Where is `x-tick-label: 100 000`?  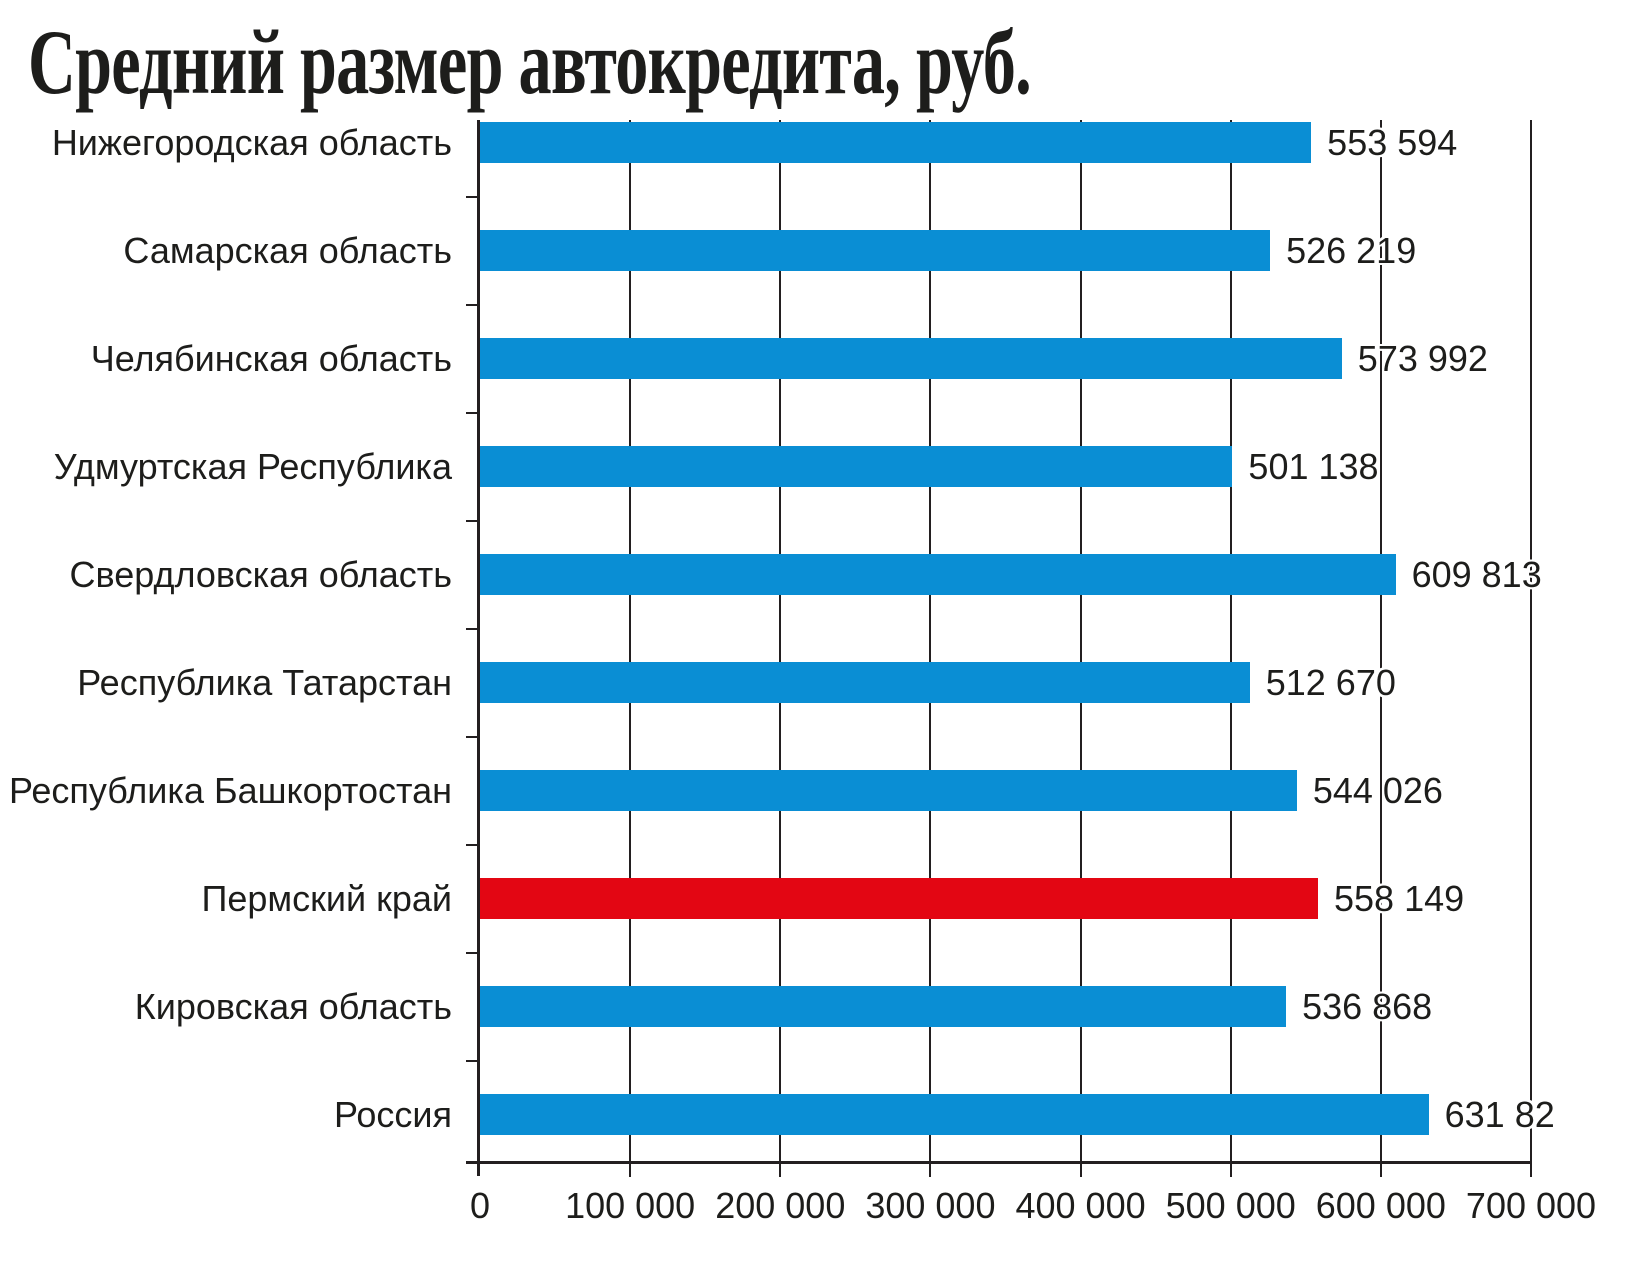 x-tick-label: 100 000 is located at coordinates (630, 1205).